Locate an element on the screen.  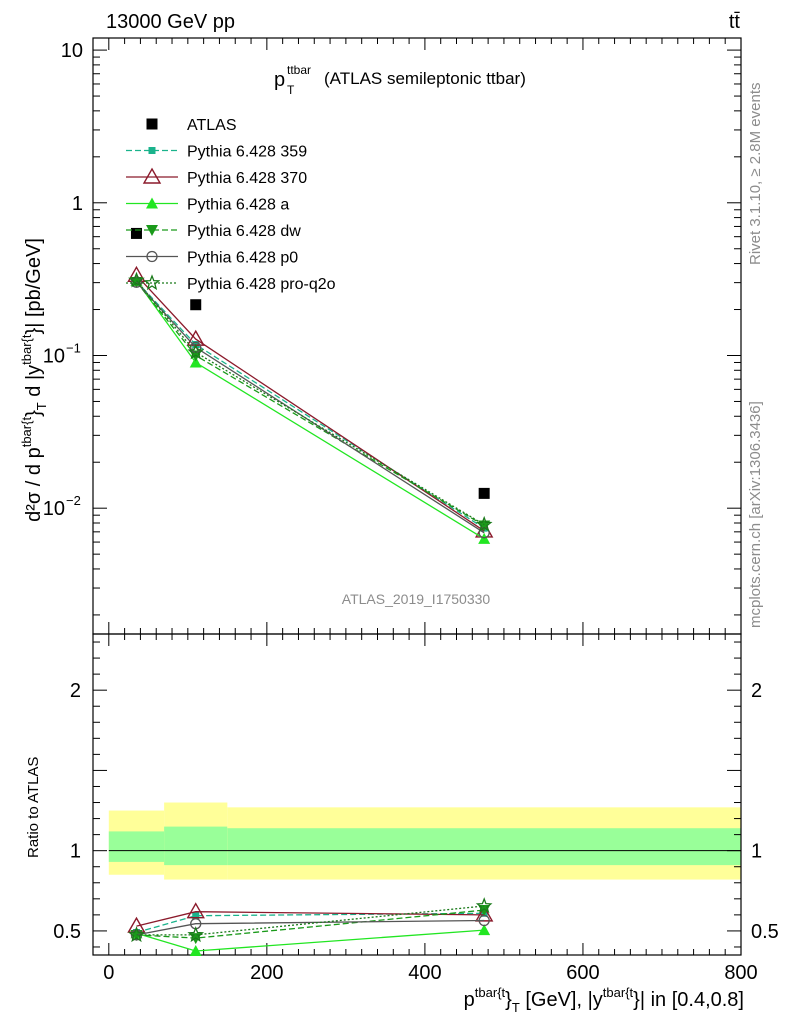
p370-line is located at coordinates (310, 403).